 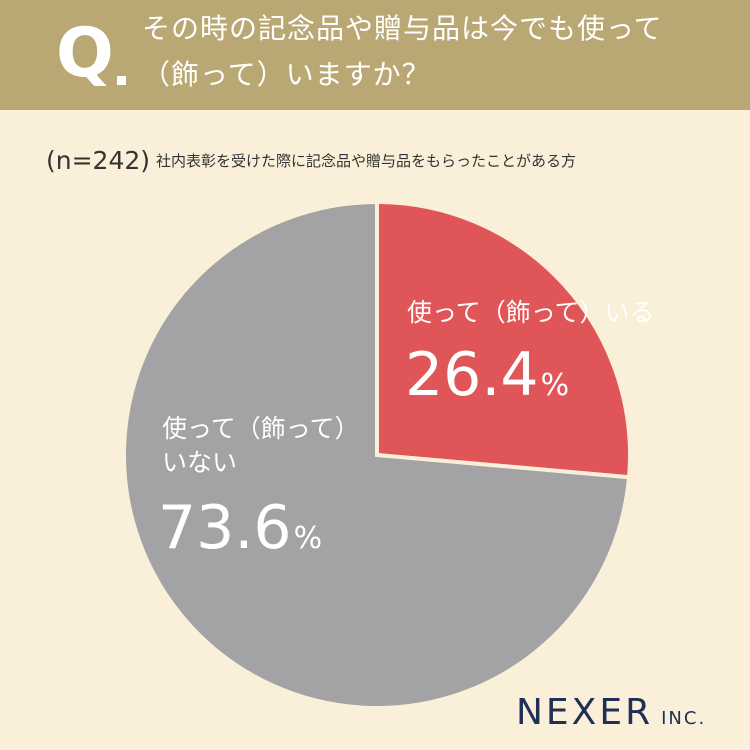 I want to click on slice-label-not-used-line2: いない, so click(x=200, y=462).